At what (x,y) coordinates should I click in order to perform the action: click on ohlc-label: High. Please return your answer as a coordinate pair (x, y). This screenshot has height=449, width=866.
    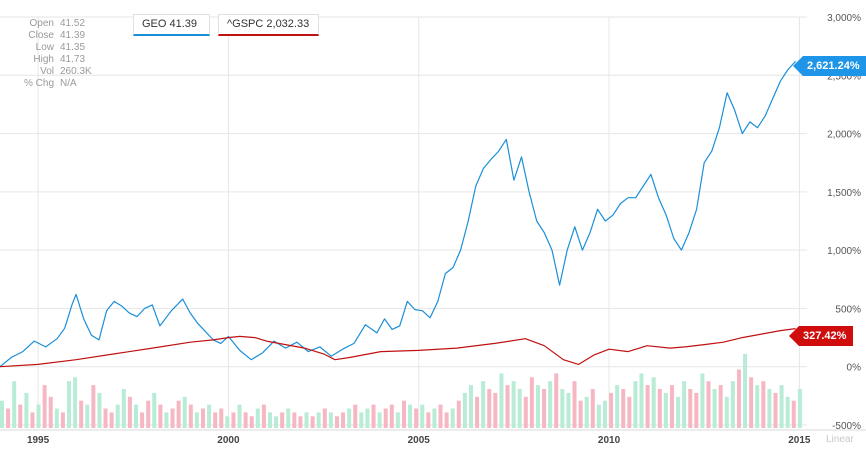
    Looking at the image, I should click on (43, 59).